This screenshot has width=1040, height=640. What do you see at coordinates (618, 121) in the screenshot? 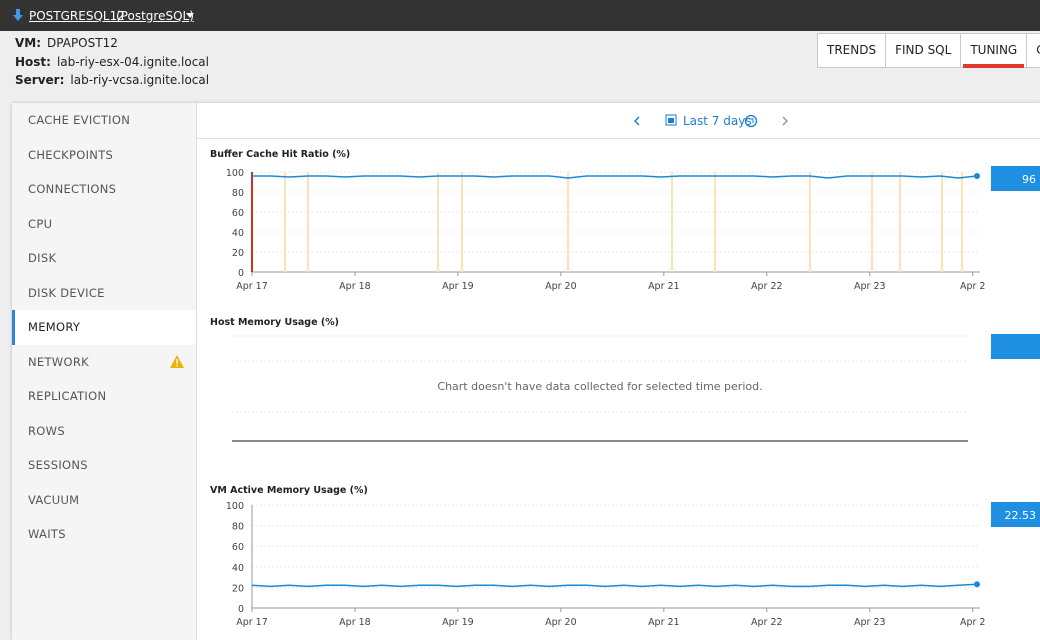
I see `time-nav: Last 7 days` at bounding box center [618, 121].